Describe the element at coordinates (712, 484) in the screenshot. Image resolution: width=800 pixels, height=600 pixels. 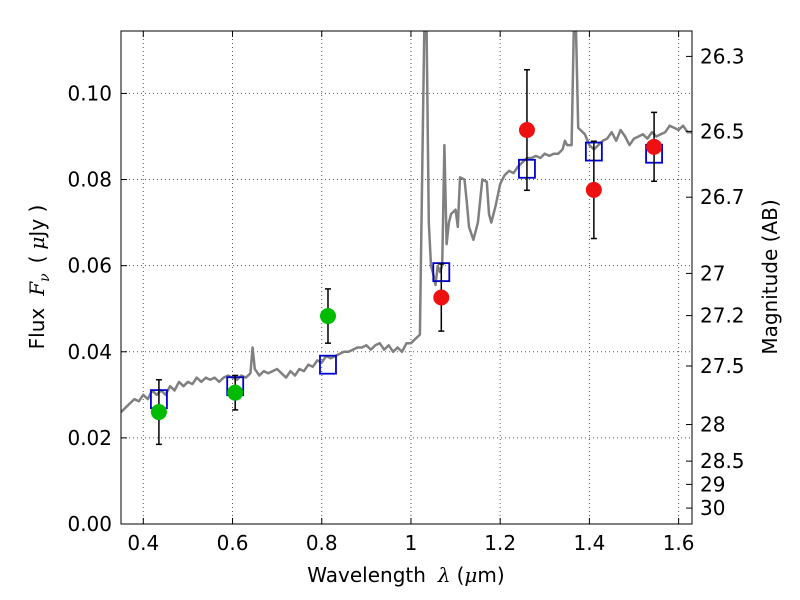
I see `right-tick-label: 29` at that location.